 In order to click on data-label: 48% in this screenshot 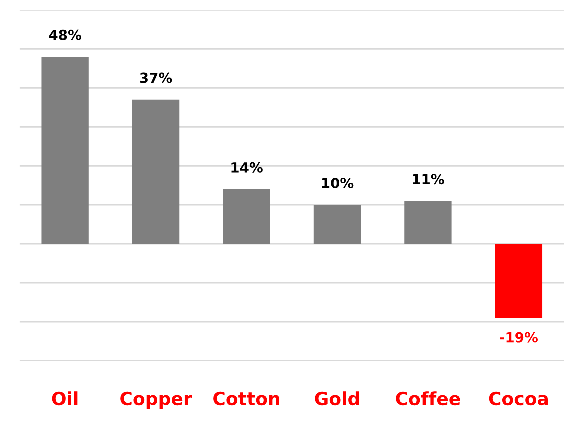, I will do `click(65, 35)`.